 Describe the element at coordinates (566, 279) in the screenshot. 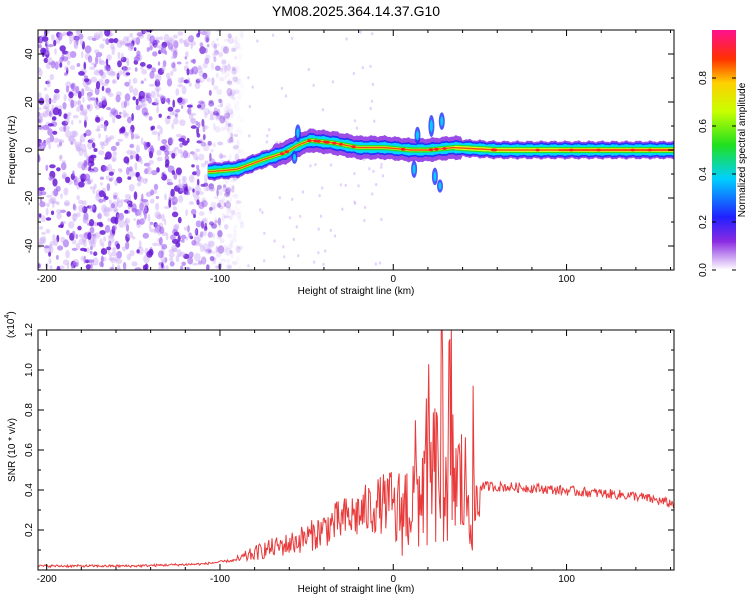

I see `xtick-label: 100` at that location.